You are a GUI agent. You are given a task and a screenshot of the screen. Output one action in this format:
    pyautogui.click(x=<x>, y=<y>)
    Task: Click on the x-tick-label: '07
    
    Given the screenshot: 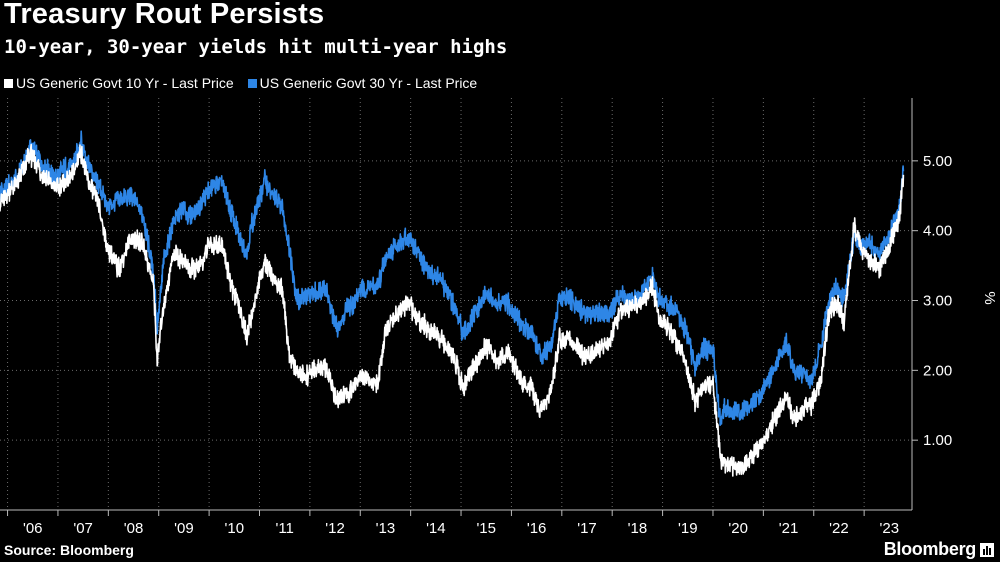 What is the action you would take?
    pyautogui.click(x=83, y=528)
    